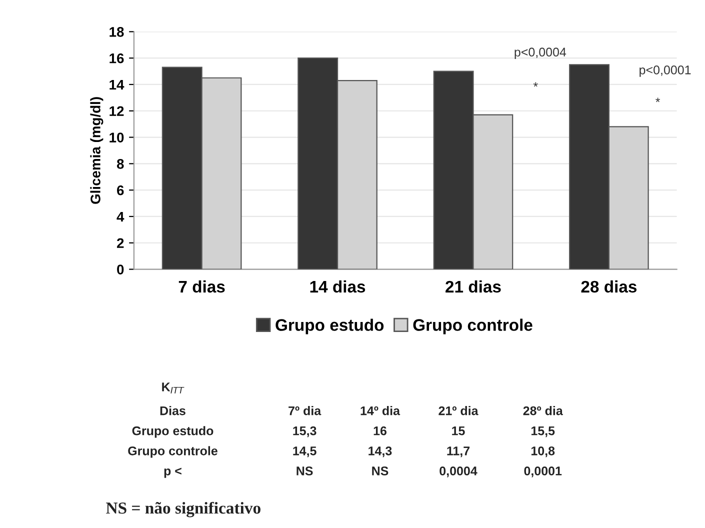  I want to click on text: Grupo estudo, so click(173, 432).